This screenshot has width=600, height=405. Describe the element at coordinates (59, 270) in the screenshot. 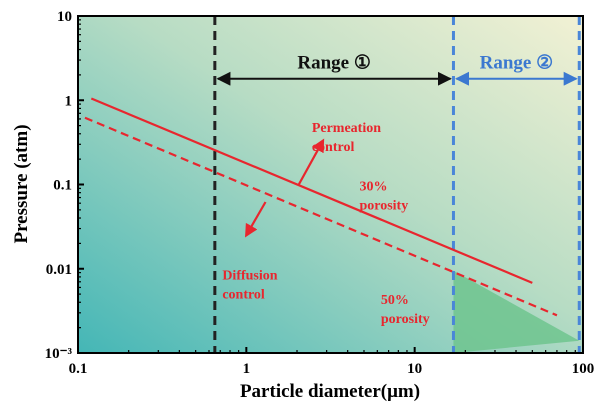

I see `y-tick-label: 0.01` at that location.